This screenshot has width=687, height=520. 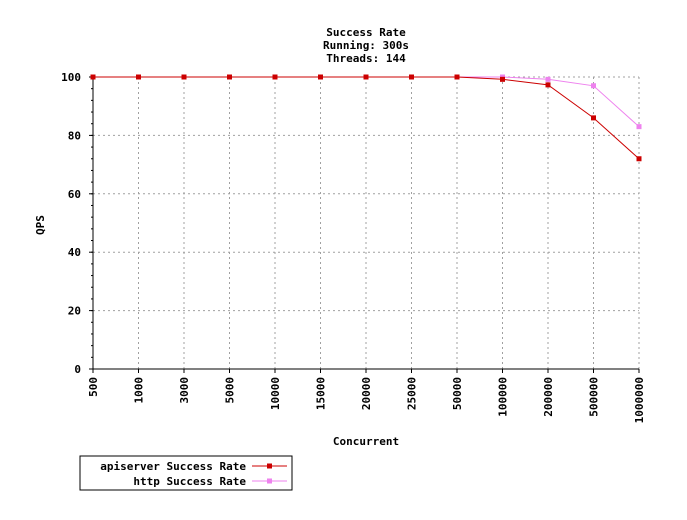 I want to click on x-tick-label: 3000, so click(x=184, y=390).